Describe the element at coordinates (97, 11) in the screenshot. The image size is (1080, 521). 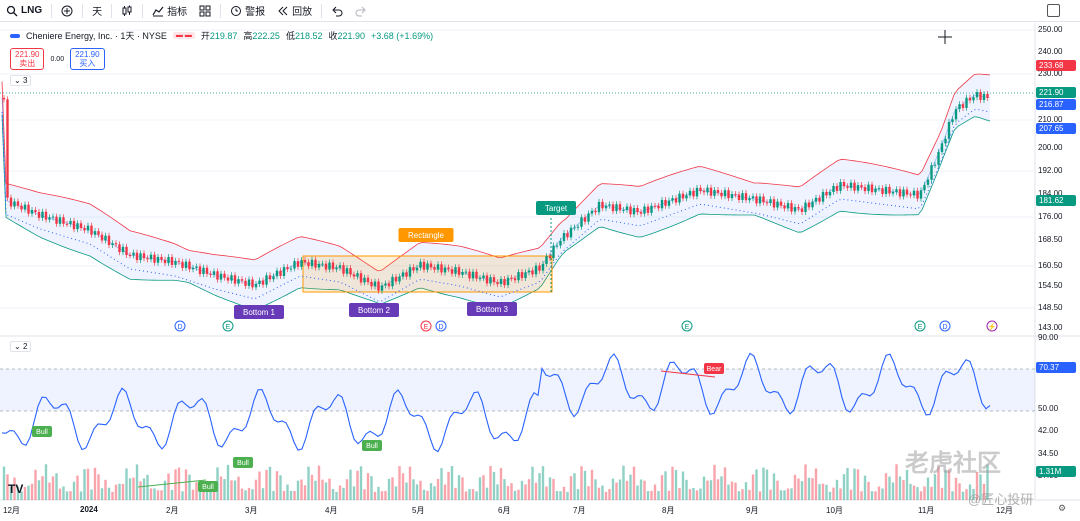
I see `interval-button: 天` at that location.